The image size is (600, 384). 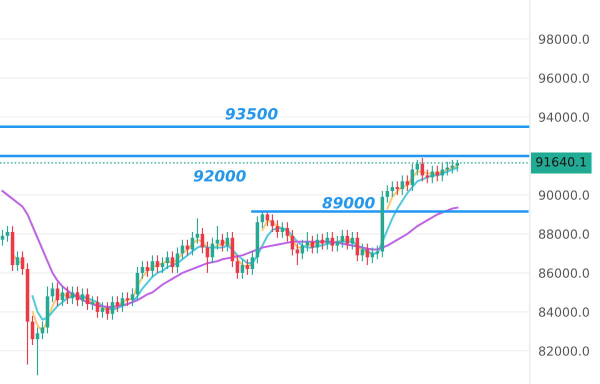 What do you see at coordinates (348, 202) in the screenshot?
I see `series-label: 89000` at bounding box center [348, 202].